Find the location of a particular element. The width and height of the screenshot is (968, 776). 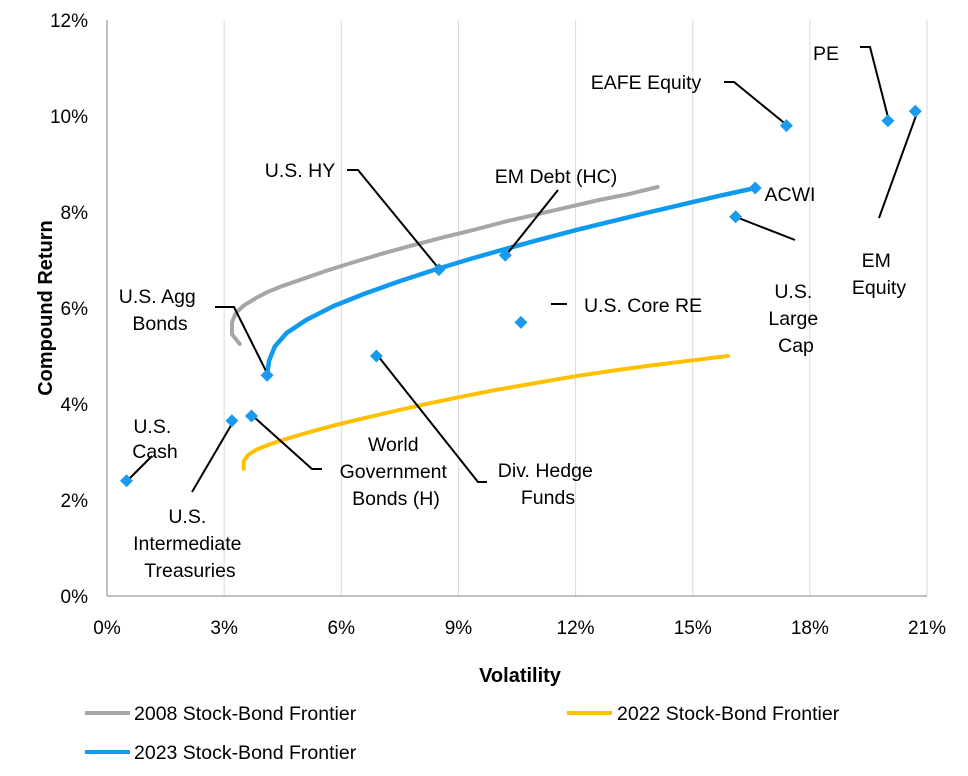

marker-div-hedge-funds is located at coordinates (376, 356).